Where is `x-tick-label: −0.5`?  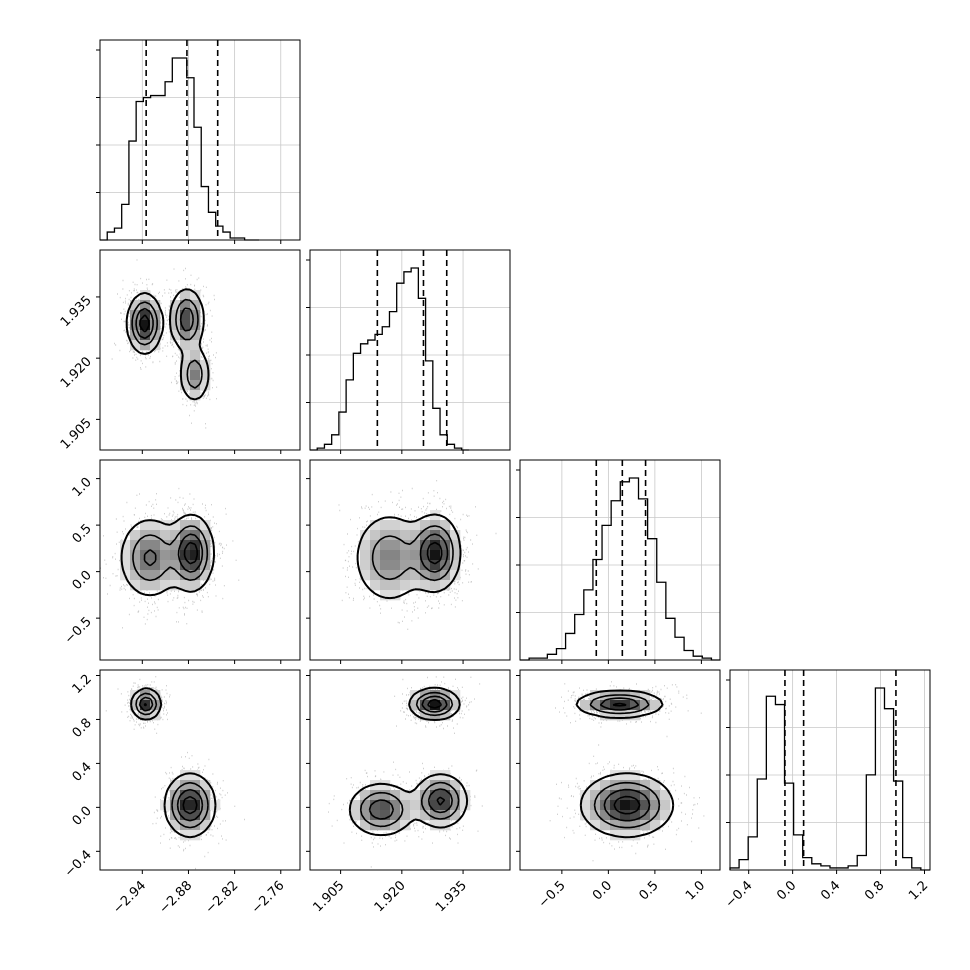 x-tick-label: −0.5 is located at coordinates (552, 894).